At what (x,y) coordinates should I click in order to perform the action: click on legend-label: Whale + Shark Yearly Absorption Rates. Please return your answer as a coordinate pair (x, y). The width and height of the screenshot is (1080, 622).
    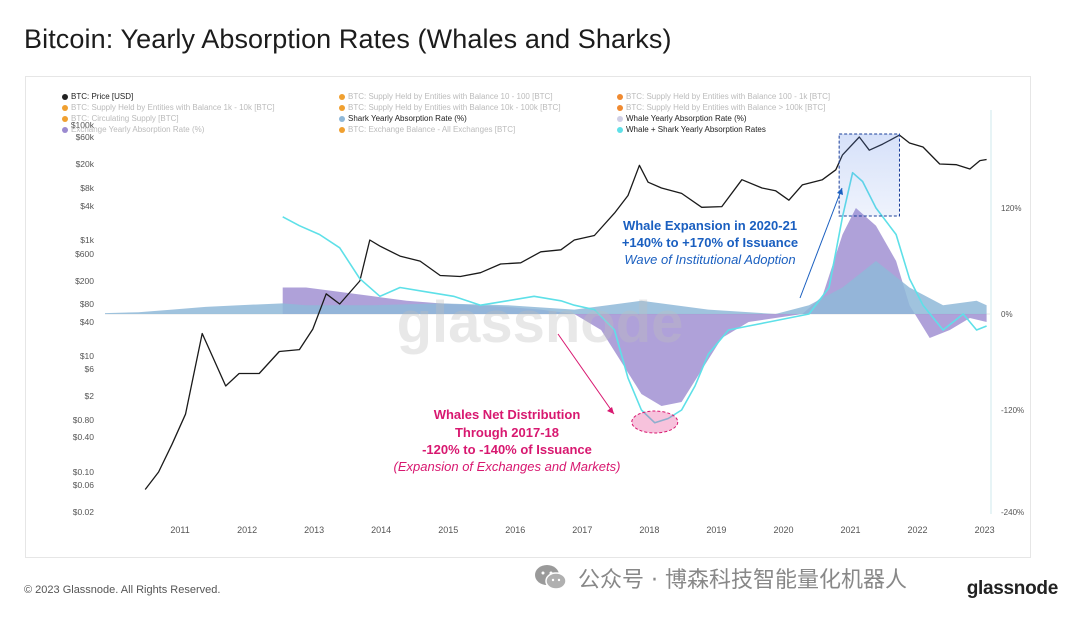
    Looking at the image, I should click on (696, 129).